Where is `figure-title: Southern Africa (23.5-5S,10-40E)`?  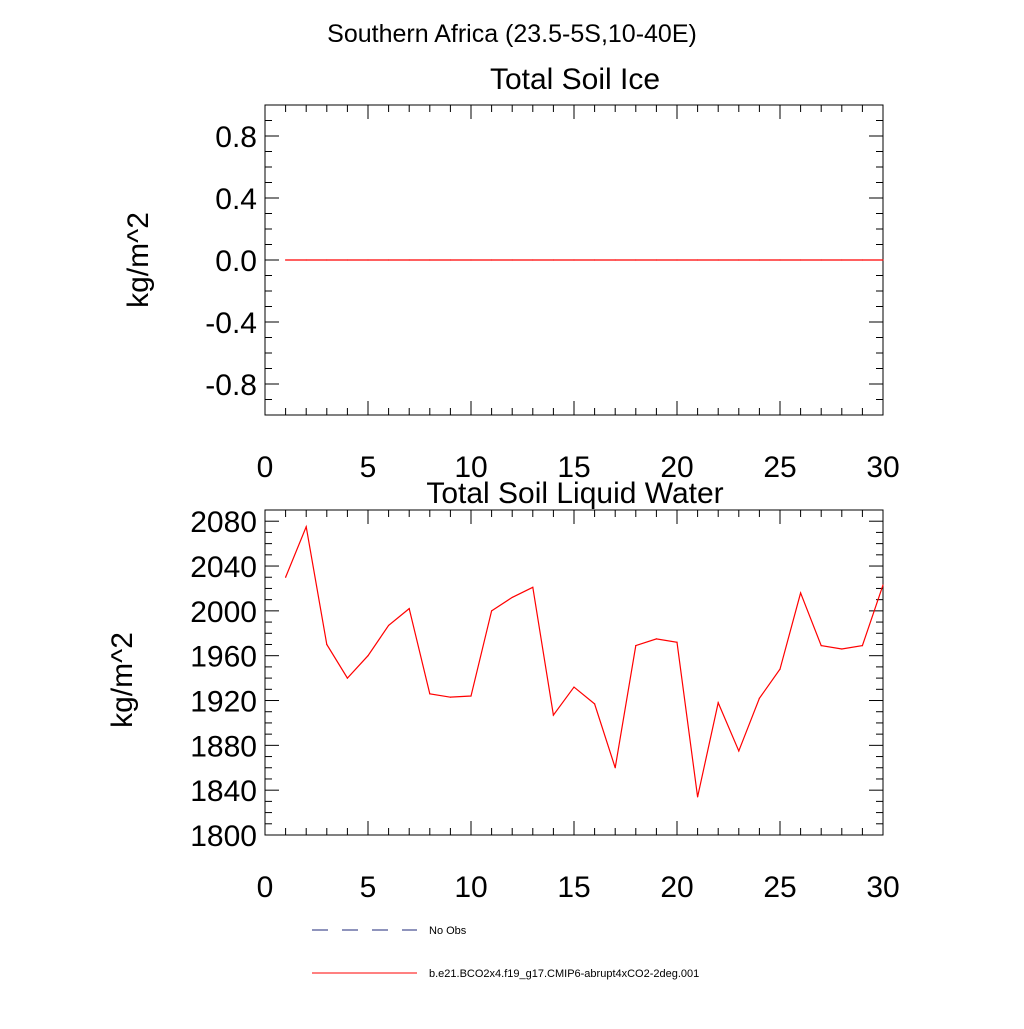
figure-title: Southern Africa (23.5-5S,10-40E) is located at coordinates (512, 34).